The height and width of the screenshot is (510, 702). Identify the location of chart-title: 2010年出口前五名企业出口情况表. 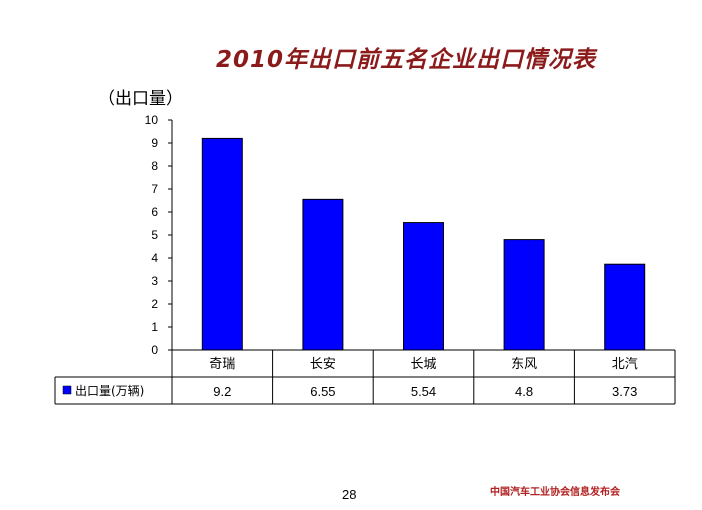
(405, 60).